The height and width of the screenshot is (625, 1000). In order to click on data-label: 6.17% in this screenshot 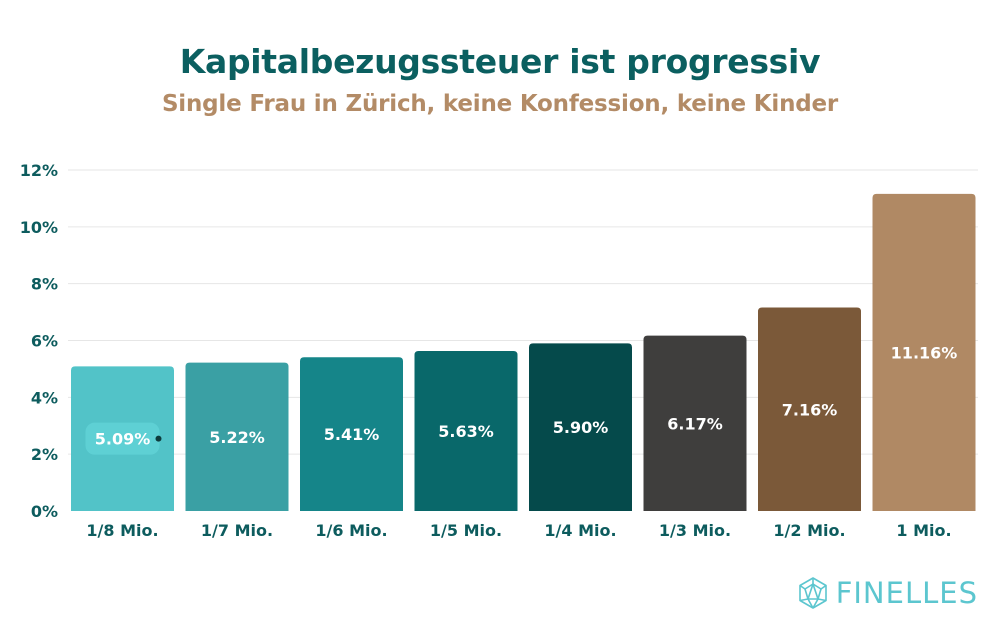, I will do `click(695, 423)`.